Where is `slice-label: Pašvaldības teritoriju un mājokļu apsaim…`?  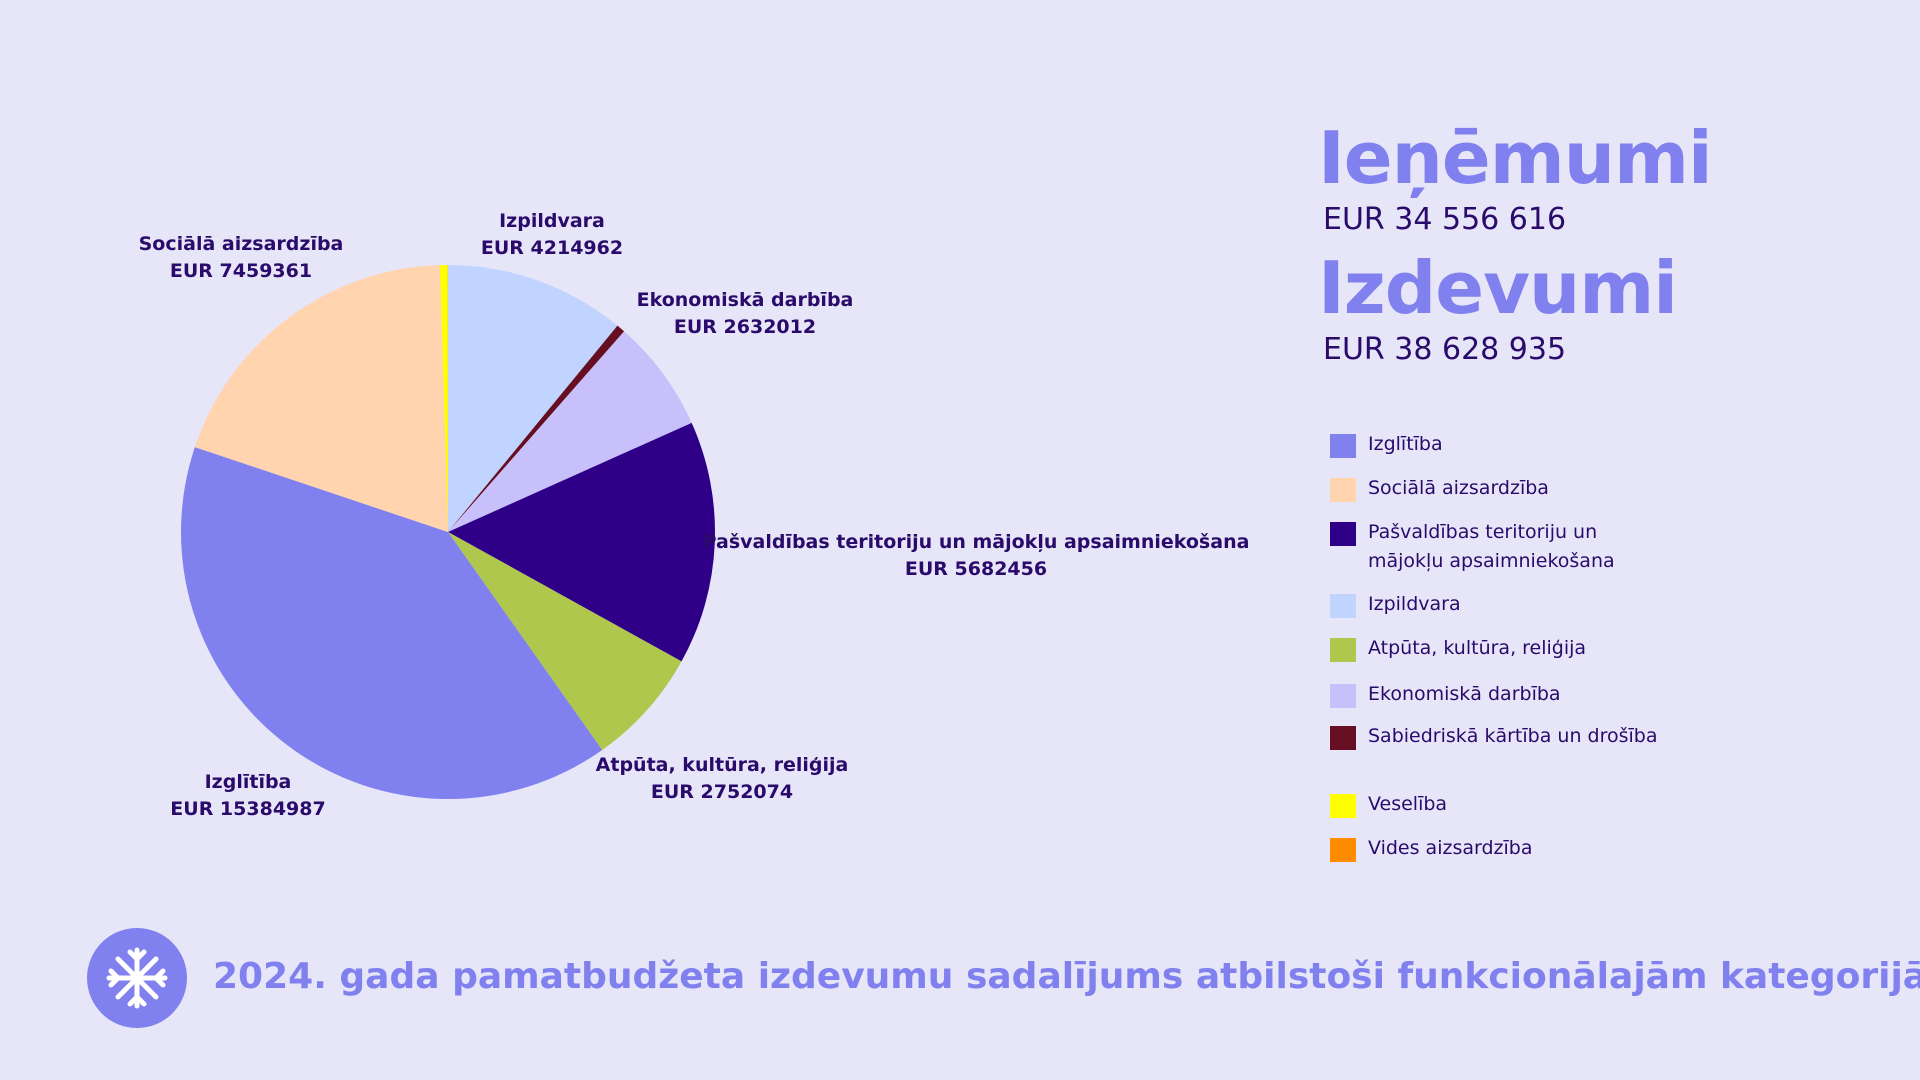 slice-label: Pašvaldības teritoriju un mājokļu apsaim… is located at coordinates (976, 542).